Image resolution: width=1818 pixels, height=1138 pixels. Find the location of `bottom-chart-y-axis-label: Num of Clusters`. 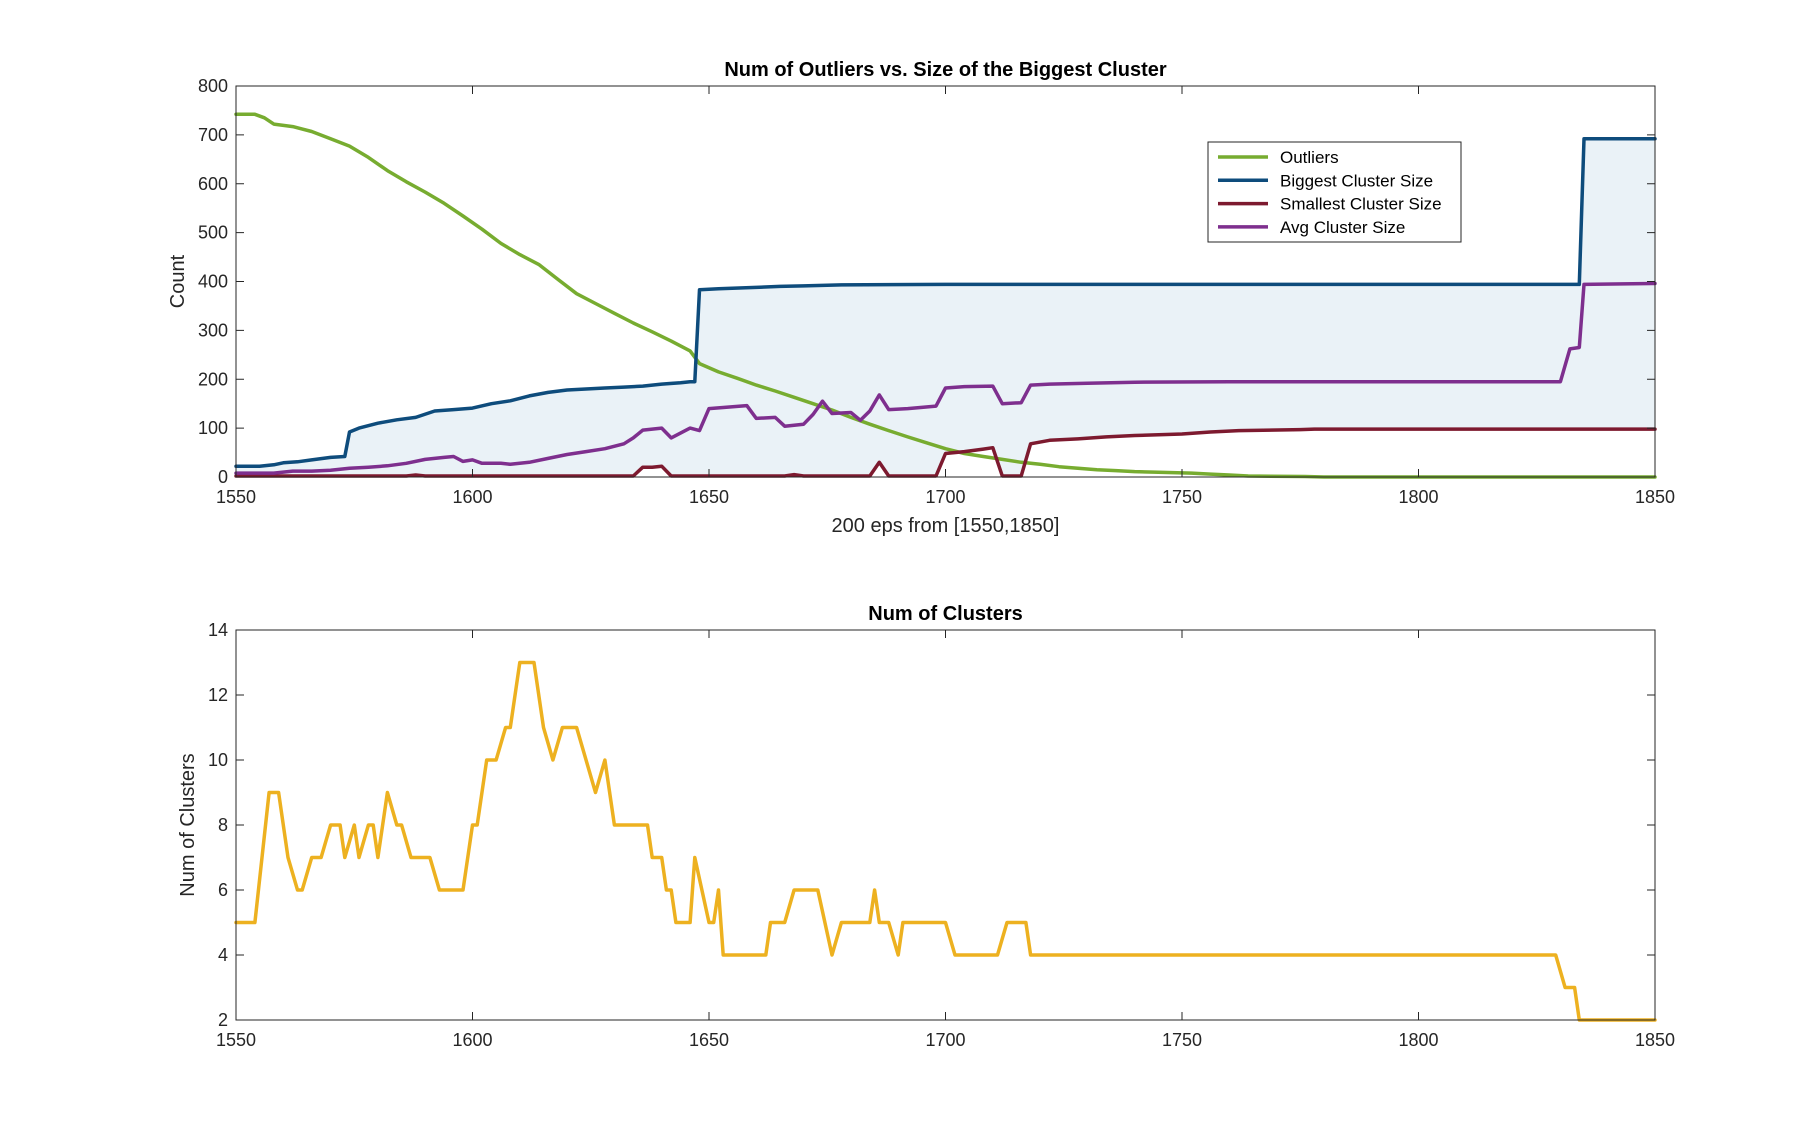

bottom-chart-y-axis-label: Num of Clusters is located at coordinates (188, 824).